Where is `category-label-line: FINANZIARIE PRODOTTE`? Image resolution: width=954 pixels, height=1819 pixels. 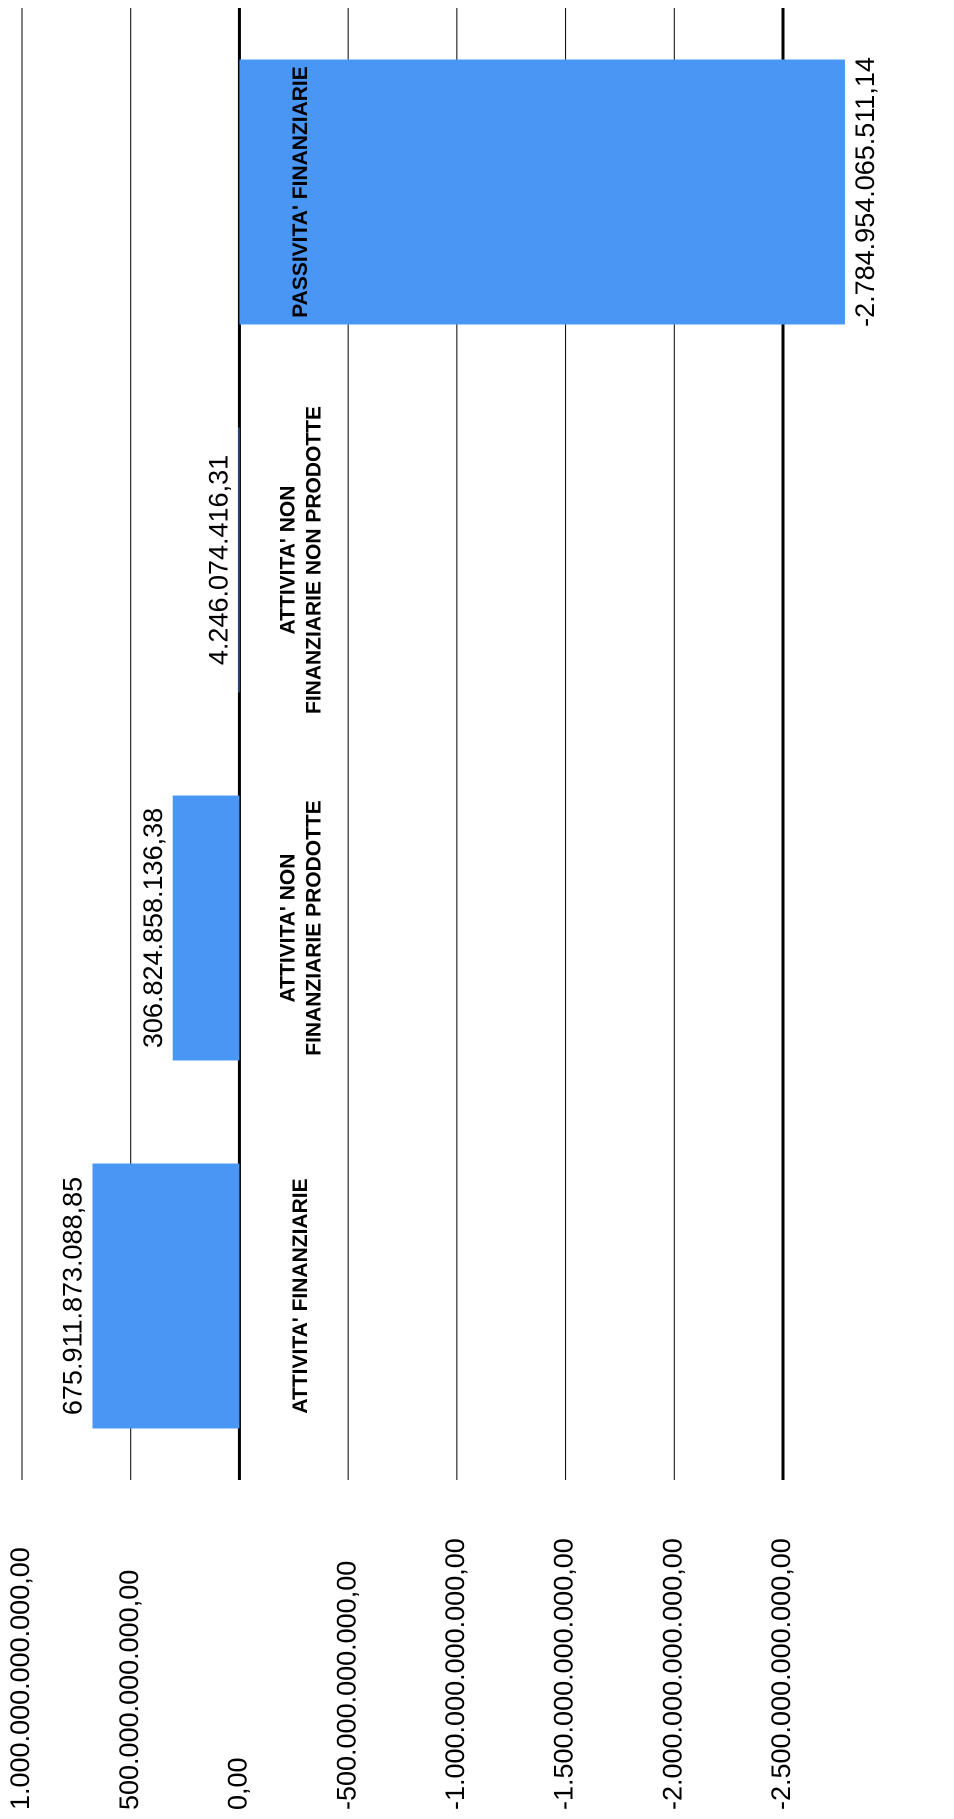 category-label-line: FINANZIARIE PRODOTTE is located at coordinates (313, 928).